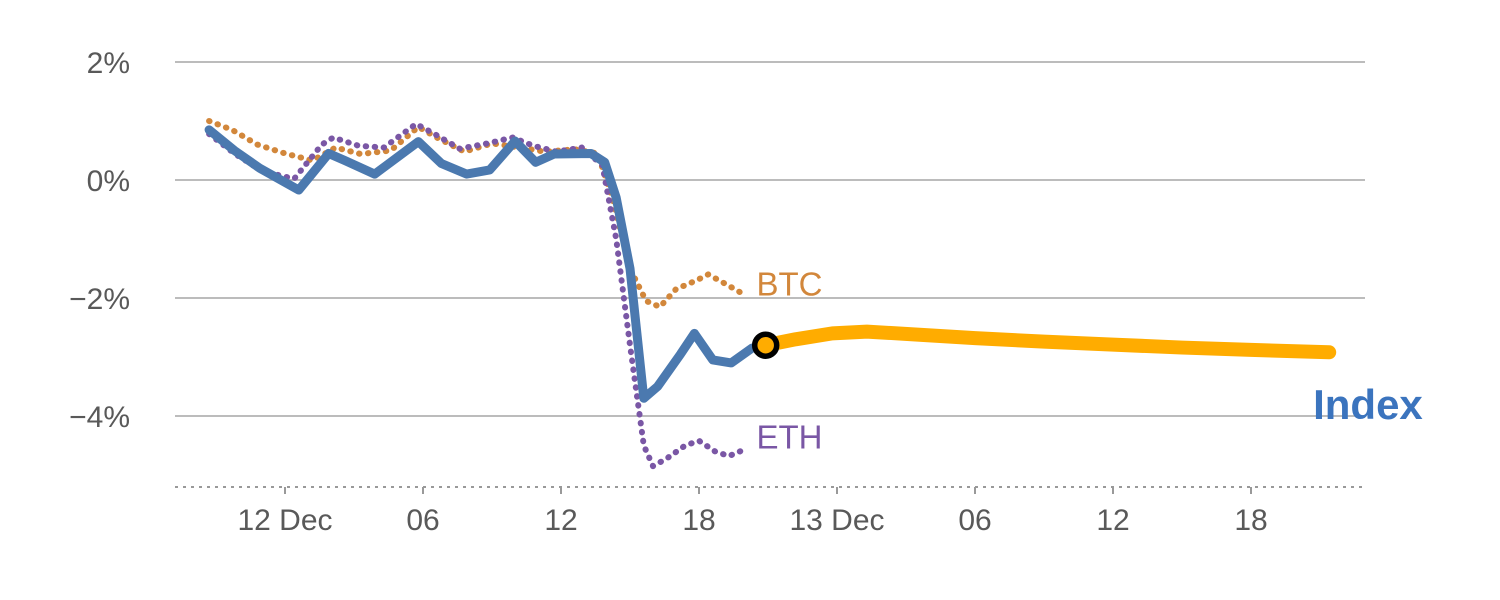 This screenshot has height=600, width=1500. What do you see at coordinates (284, 520) in the screenshot?
I see `x-tick-label: 12 Dec` at bounding box center [284, 520].